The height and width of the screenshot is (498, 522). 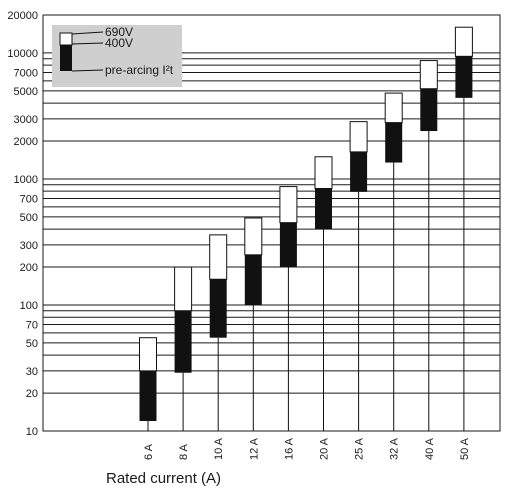 What do you see at coordinates (26, 180) in the screenshot?
I see `y-tick-label: 1000` at bounding box center [26, 180].